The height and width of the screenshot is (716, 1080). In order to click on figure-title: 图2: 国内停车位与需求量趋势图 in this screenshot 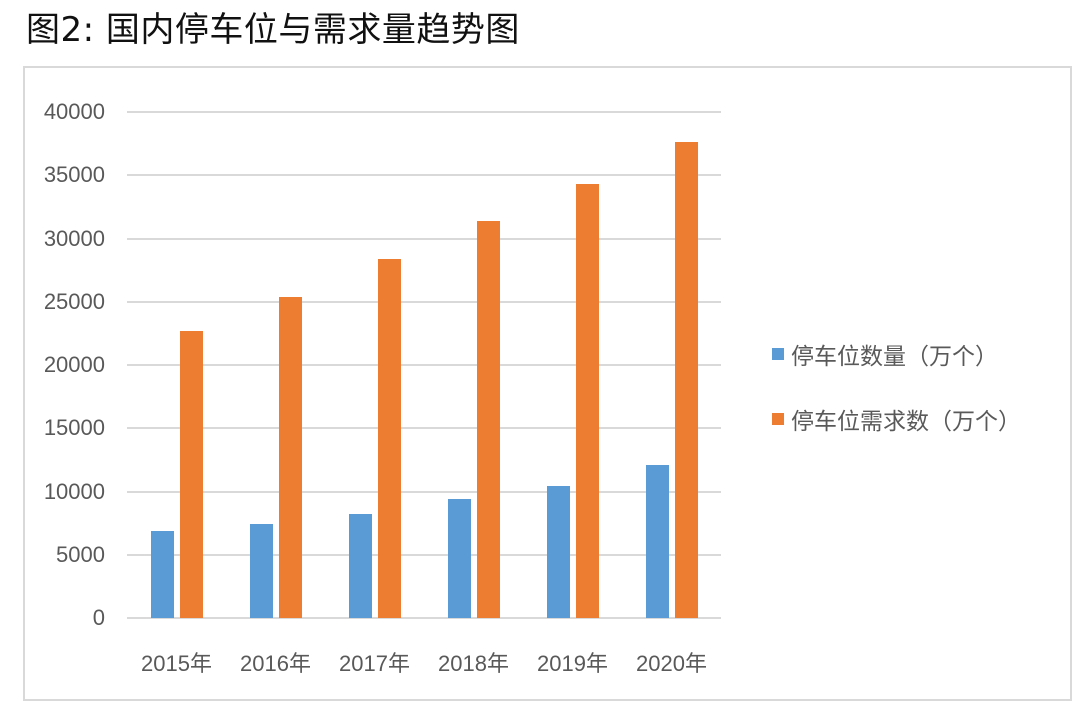, I will do `click(273, 30)`.